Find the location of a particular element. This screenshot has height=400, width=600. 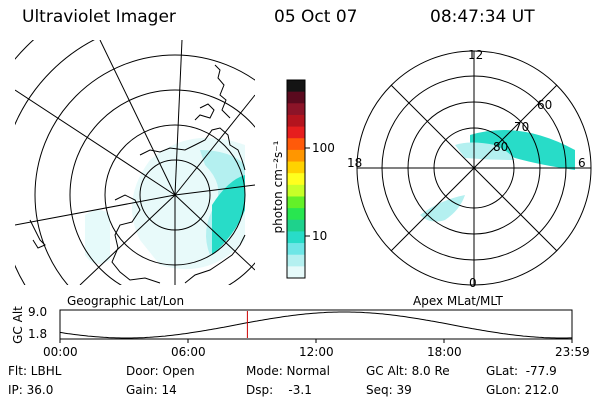

altitude-plot is located at coordinates (316, 326).